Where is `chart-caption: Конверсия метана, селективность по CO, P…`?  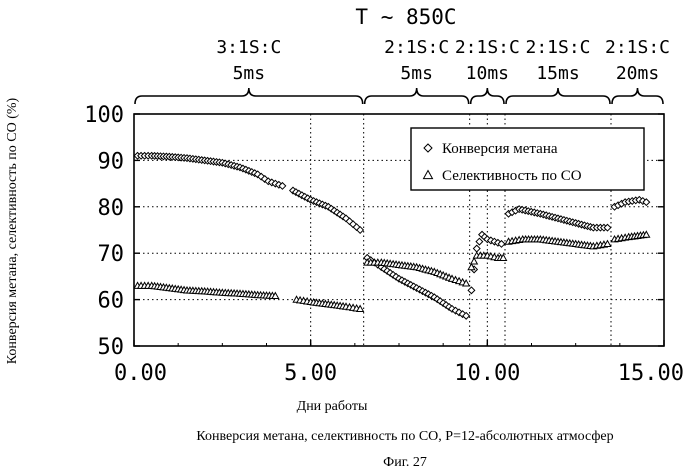 chart-caption: Конверсия метана, селективность по CO, P… is located at coordinates (404, 436).